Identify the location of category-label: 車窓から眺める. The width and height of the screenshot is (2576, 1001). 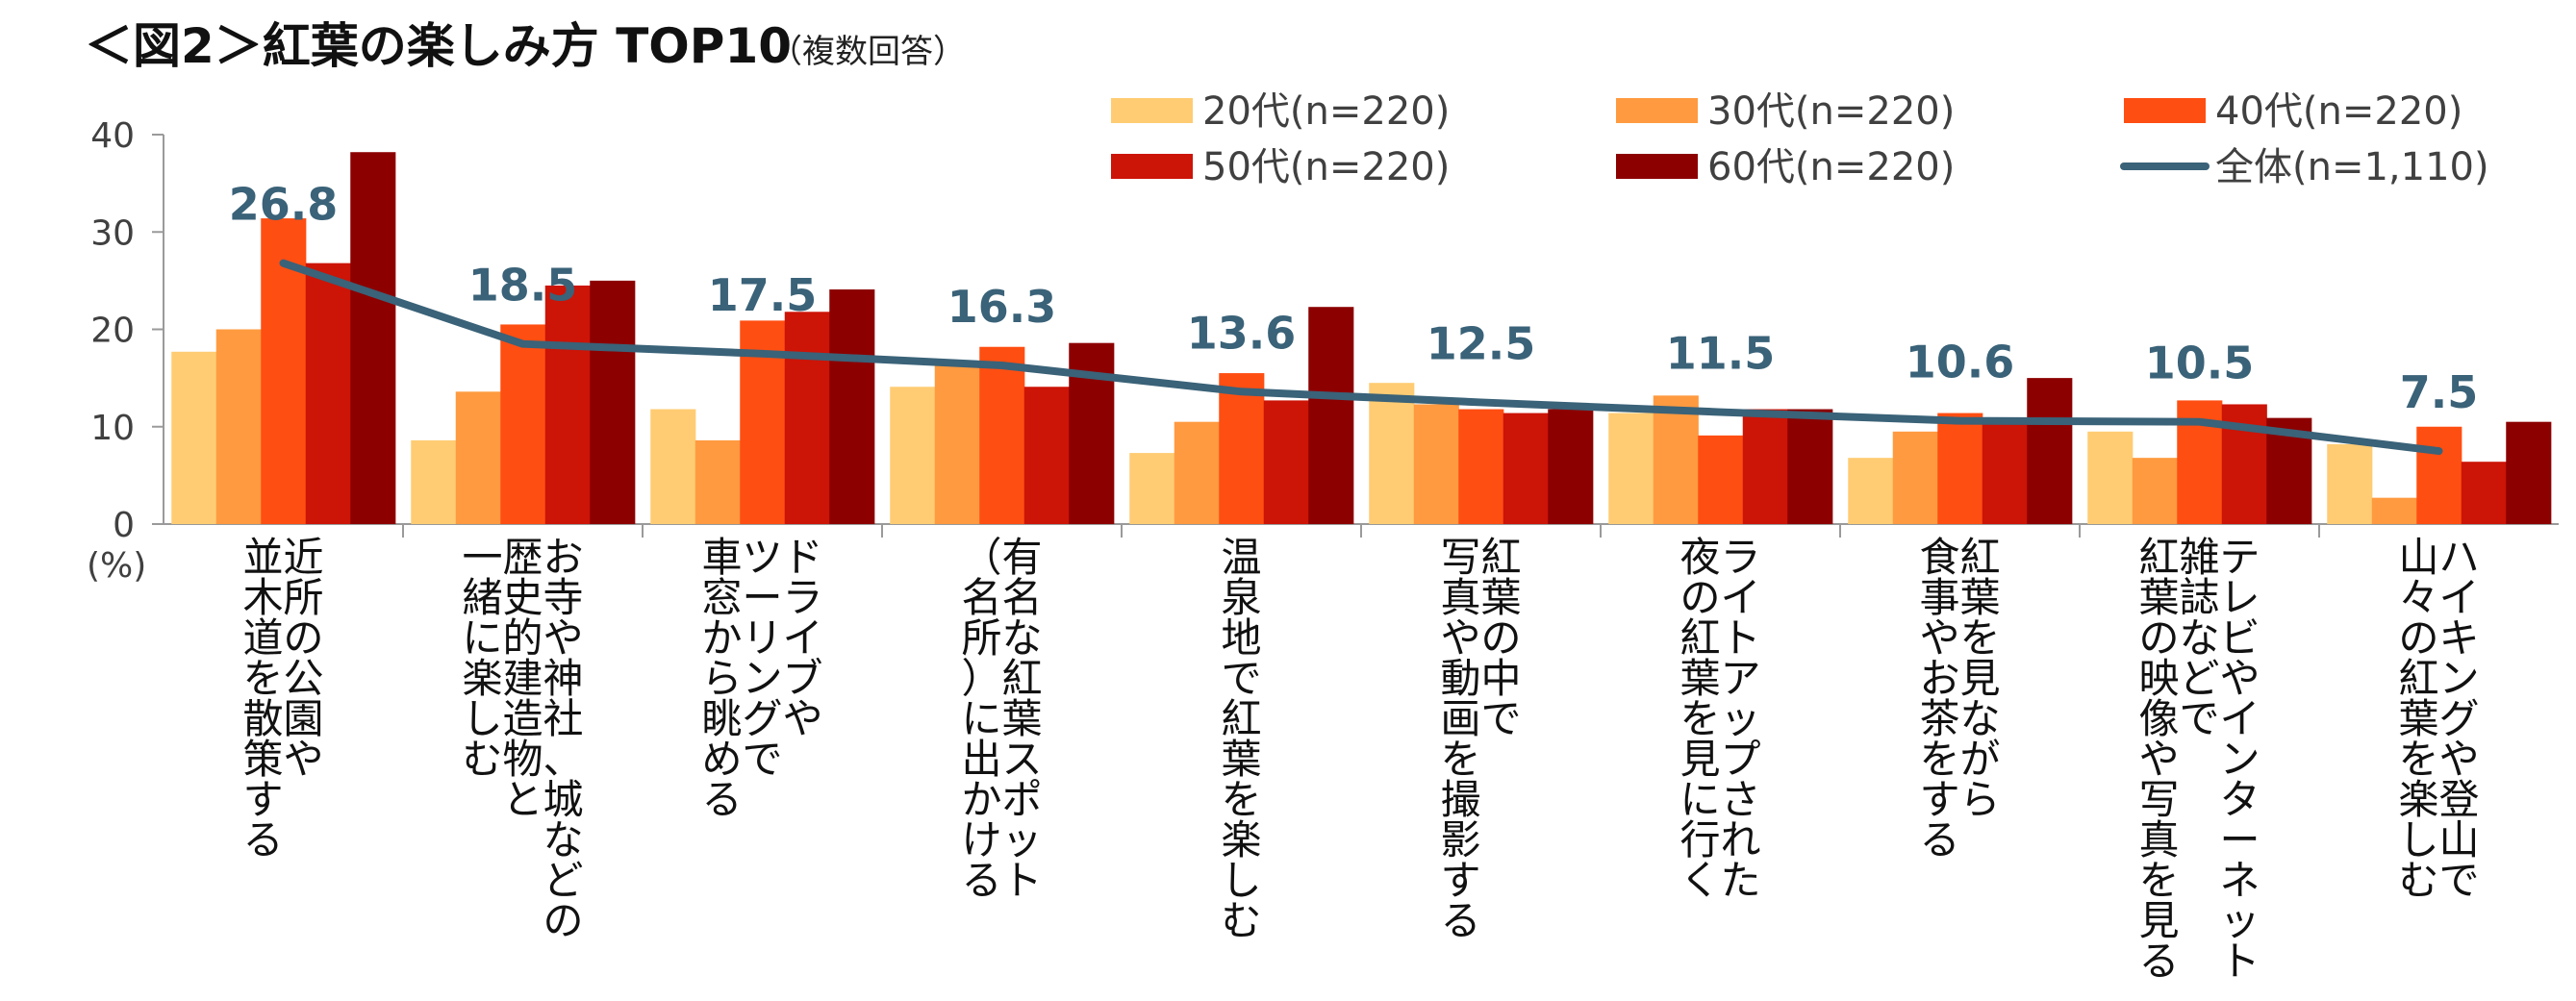
(722, 678).